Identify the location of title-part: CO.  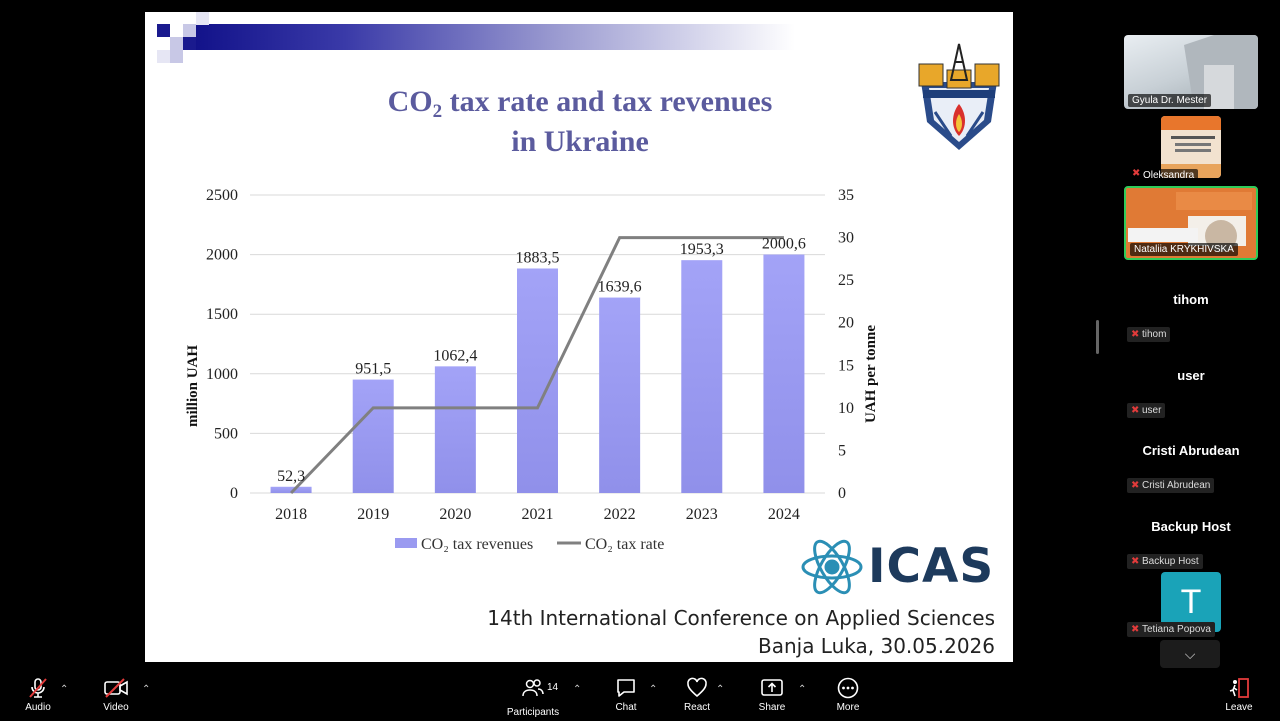
(410, 101).